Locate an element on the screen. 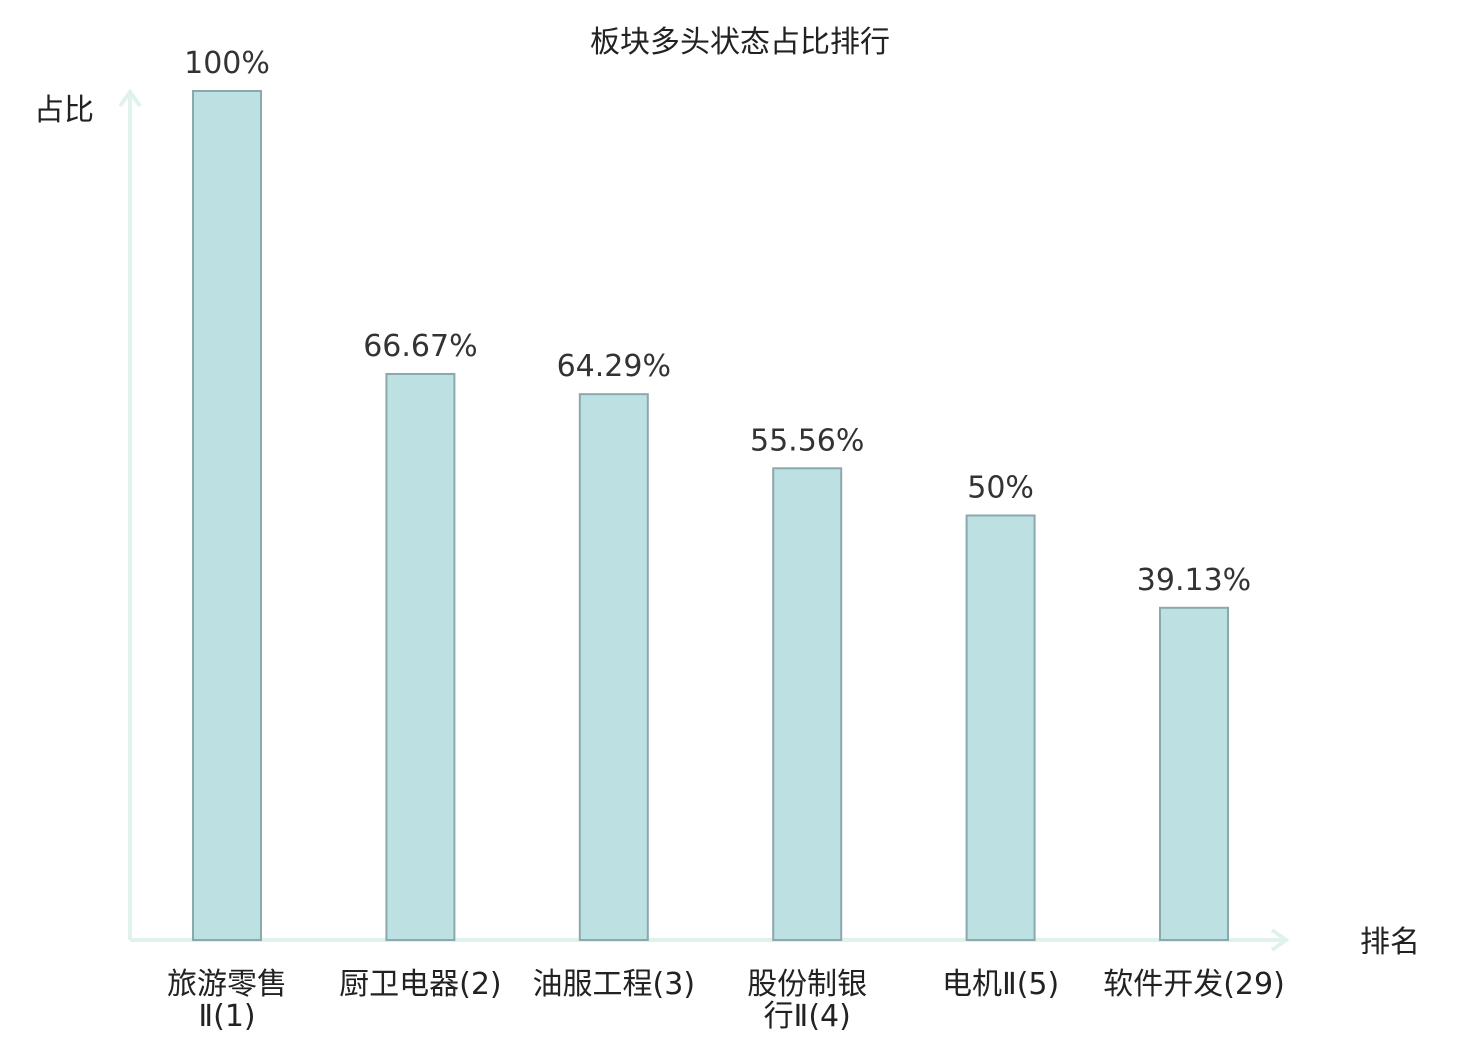 This screenshot has width=1480, height=1040. bar-value-label: 100% is located at coordinates (227, 63).